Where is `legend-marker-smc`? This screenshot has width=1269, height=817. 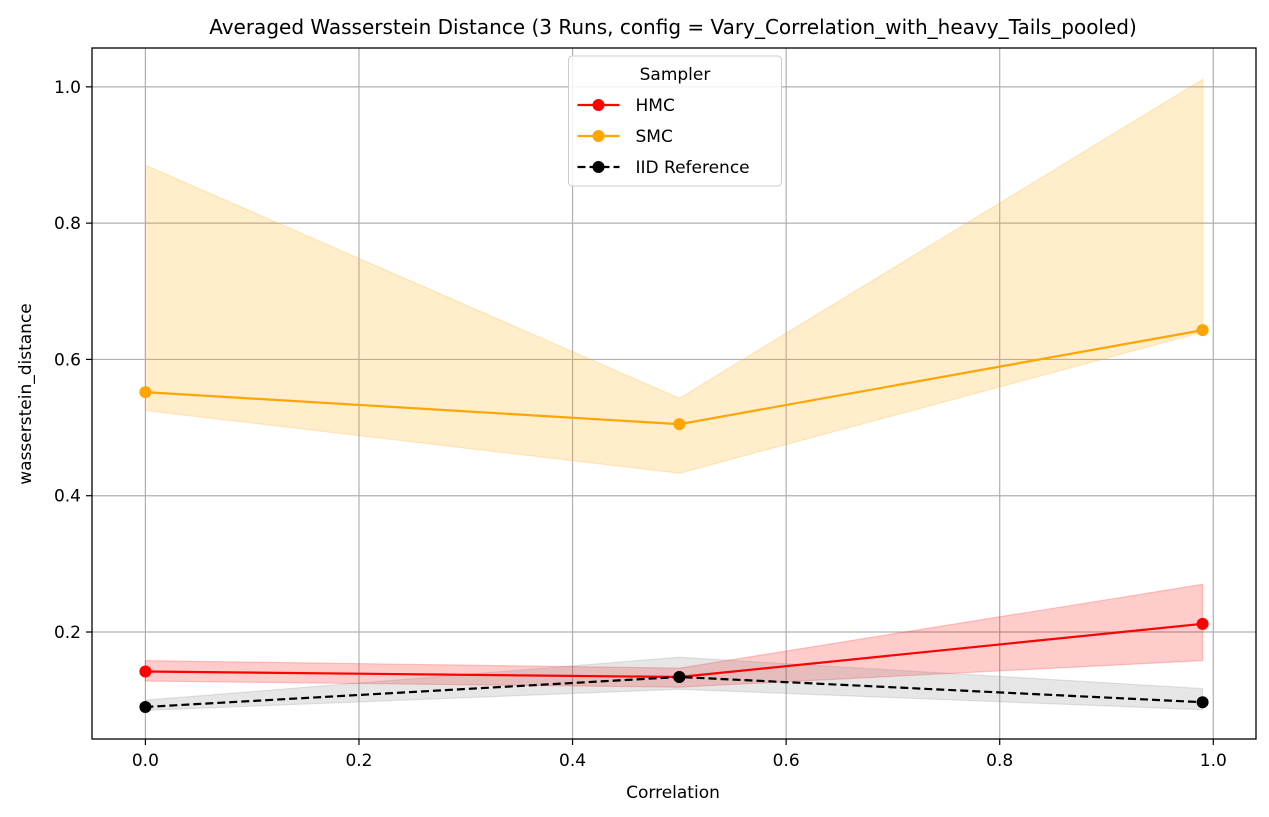
legend-marker-smc is located at coordinates (598, 136).